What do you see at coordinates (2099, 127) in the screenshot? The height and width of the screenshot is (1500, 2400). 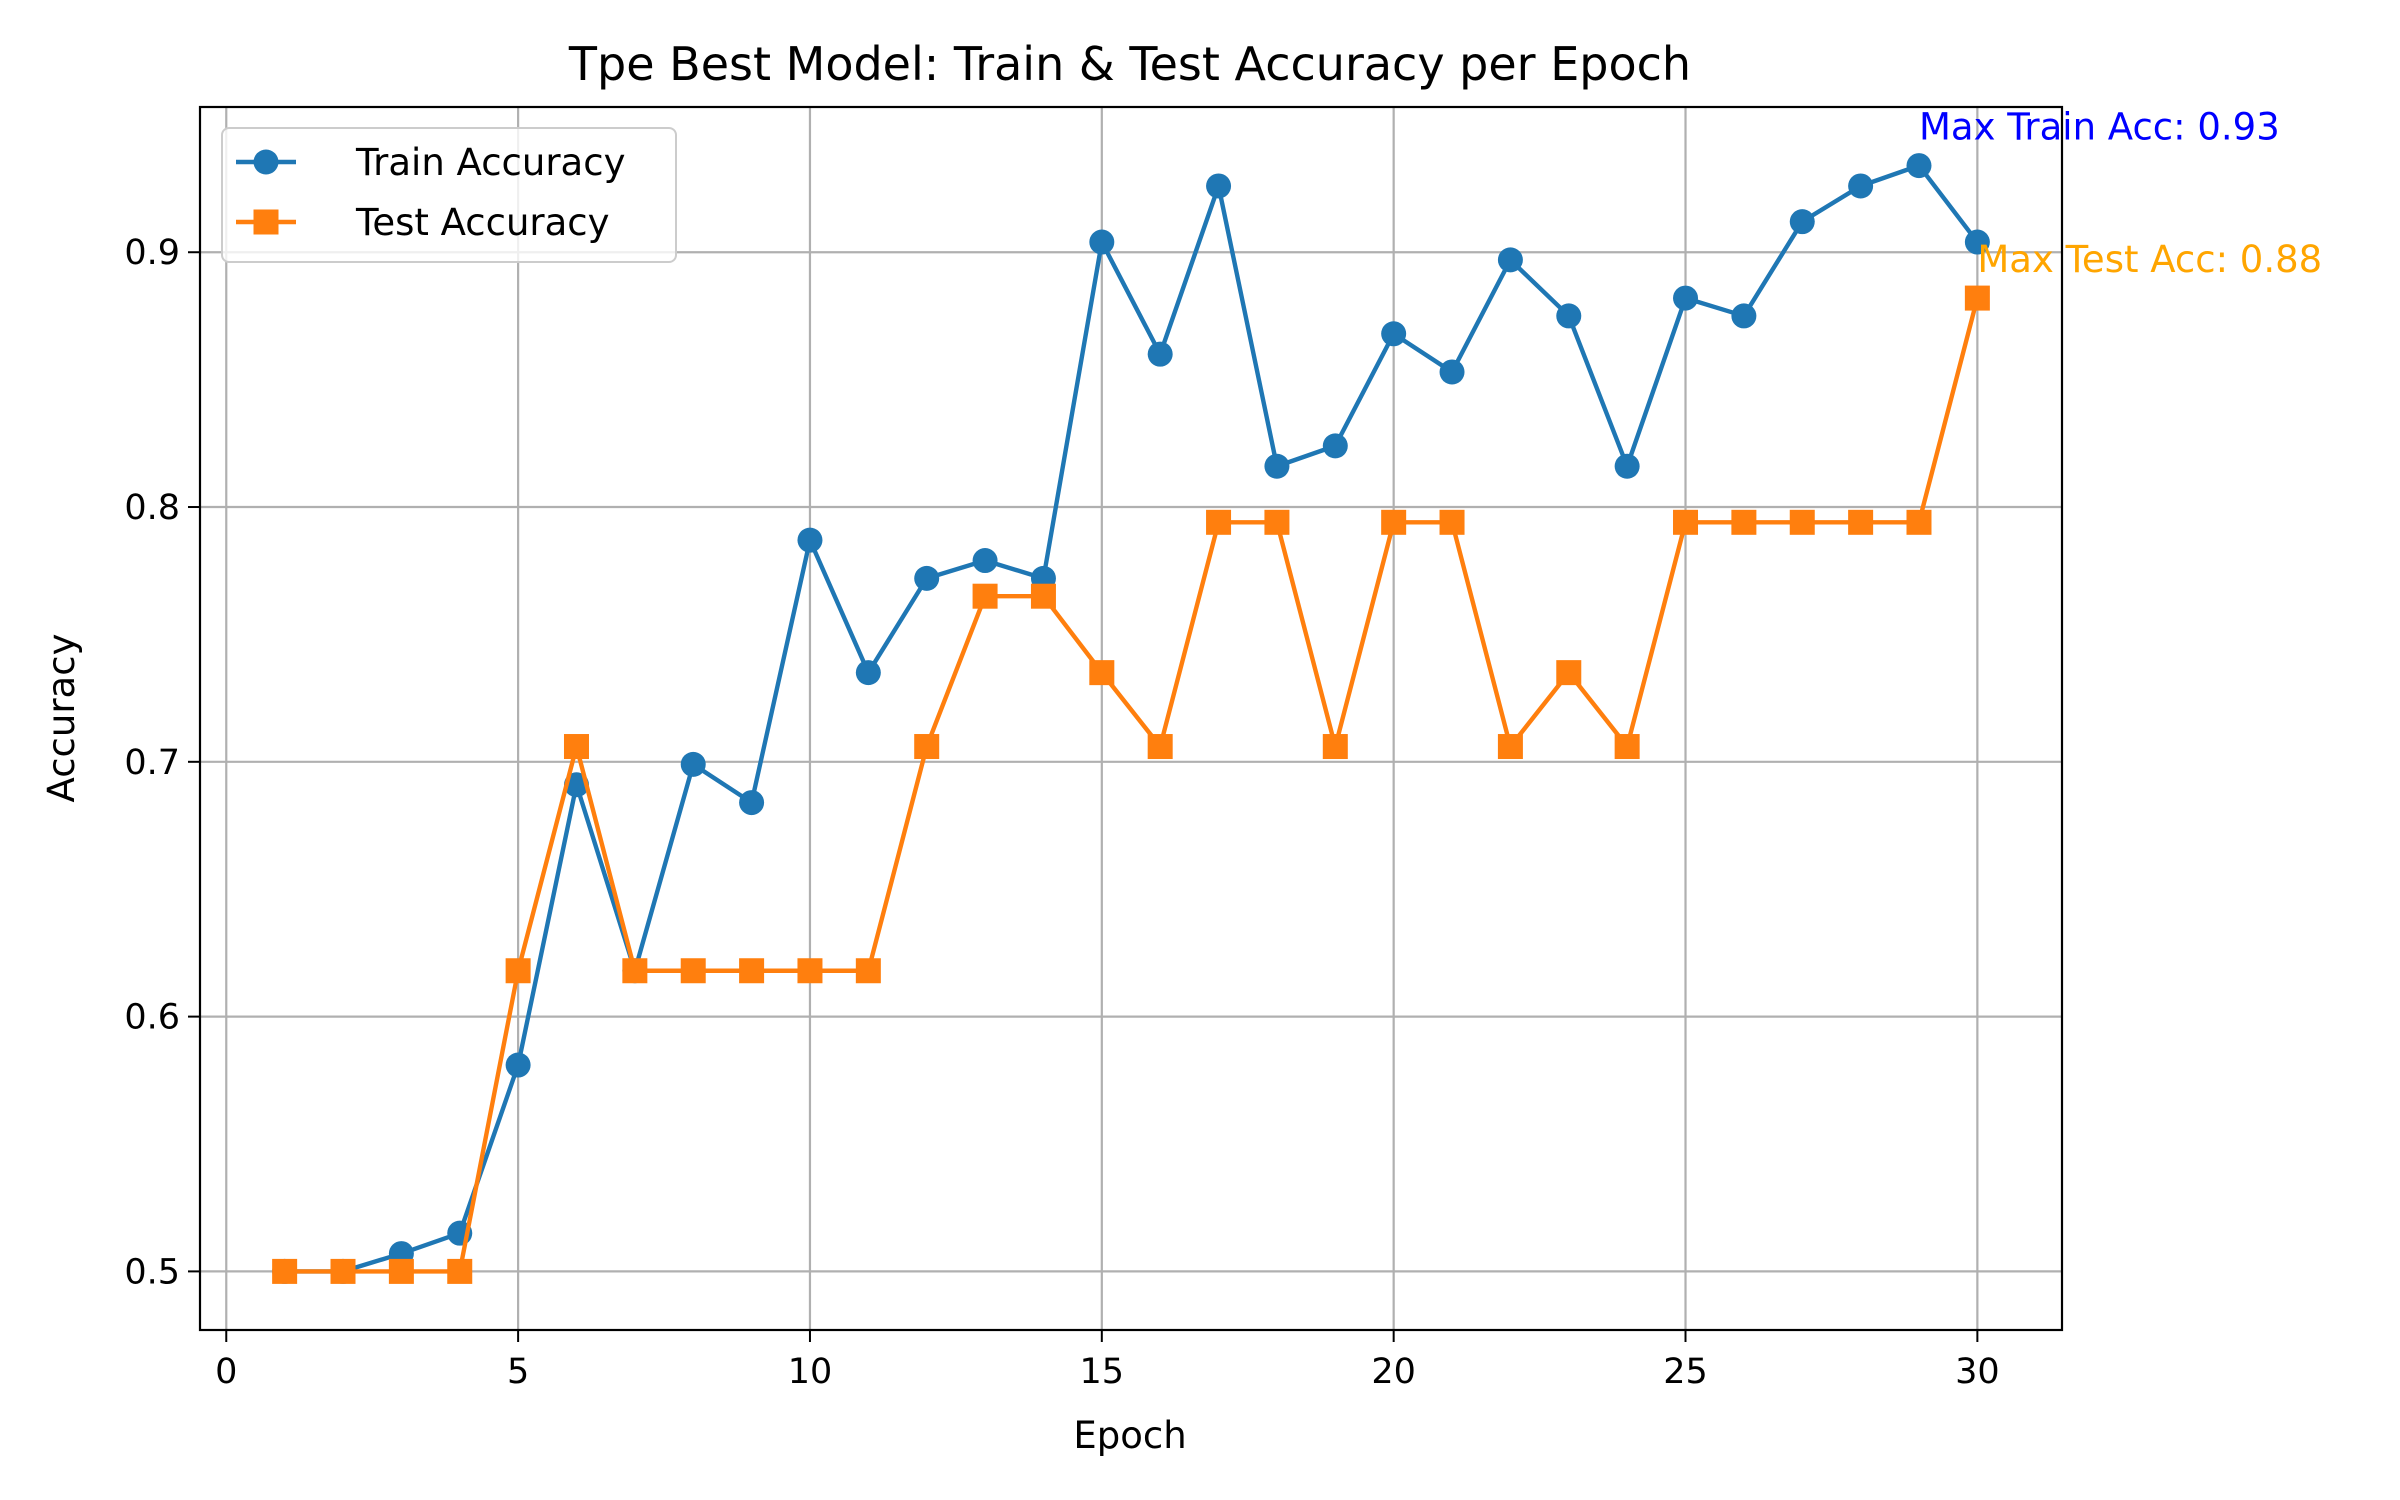 I see `max-accuracy-annotation: Max Train Acc: 0.93` at bounding box center [2099, 127].